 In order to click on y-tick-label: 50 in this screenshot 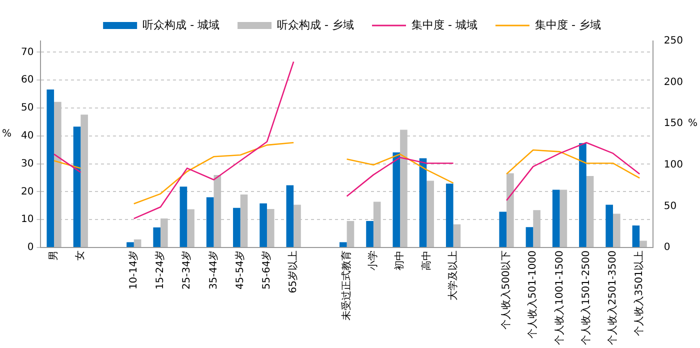, I will do `click(27, 108)`.